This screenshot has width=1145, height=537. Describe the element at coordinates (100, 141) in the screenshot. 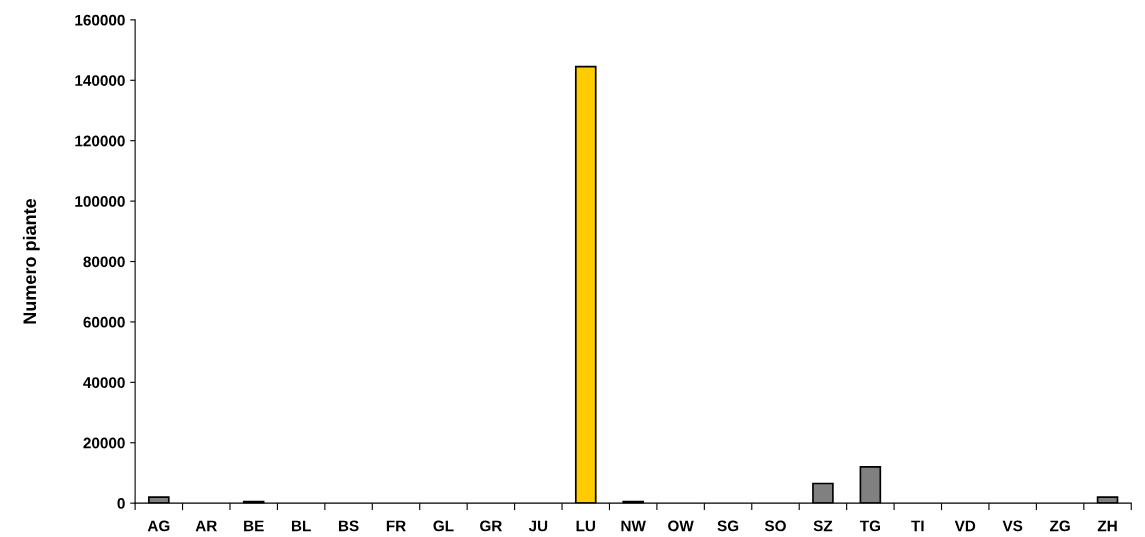

I see `y-tick-label: 120000` at that location.